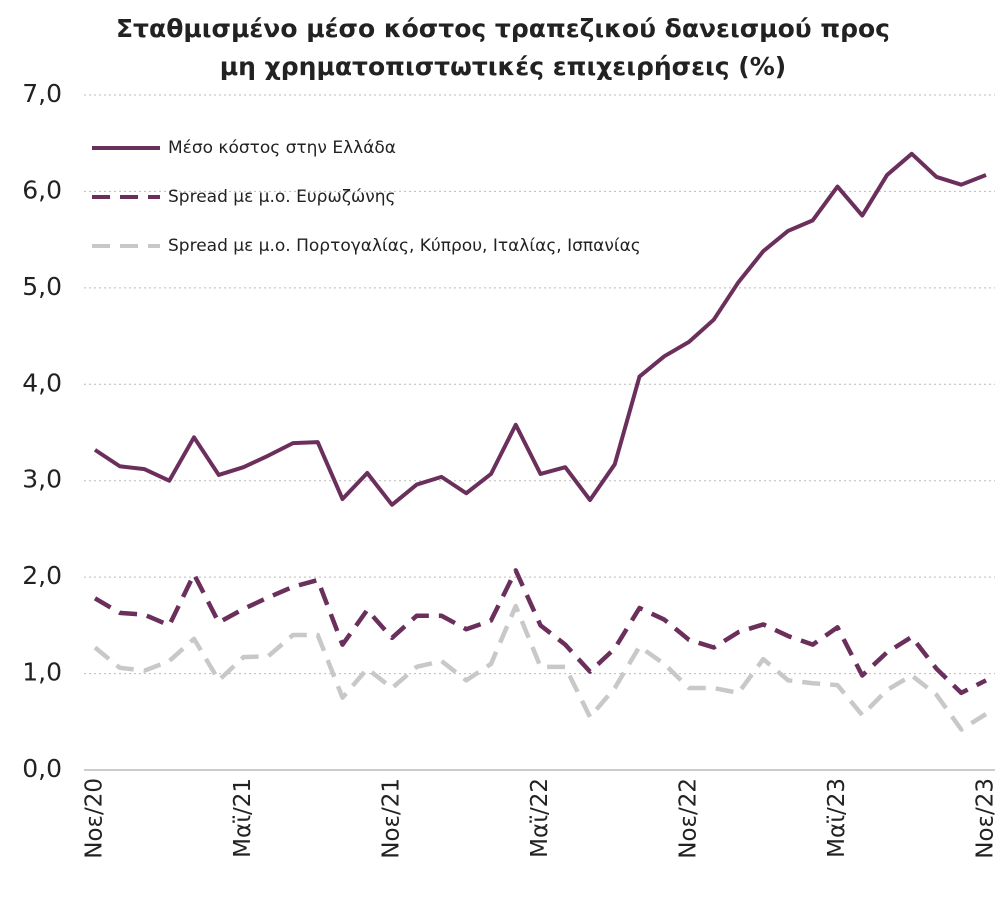 The height and width of the screenshot is (898, 997). I want to click on x-tick-label: Μαϊ/22, so click(540, 818).